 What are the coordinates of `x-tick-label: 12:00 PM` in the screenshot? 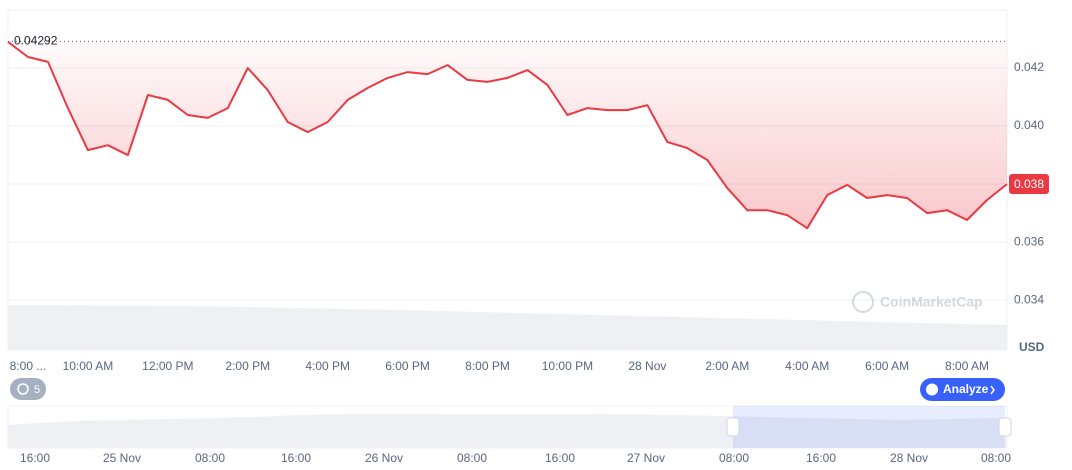 It's located at (167, 366).